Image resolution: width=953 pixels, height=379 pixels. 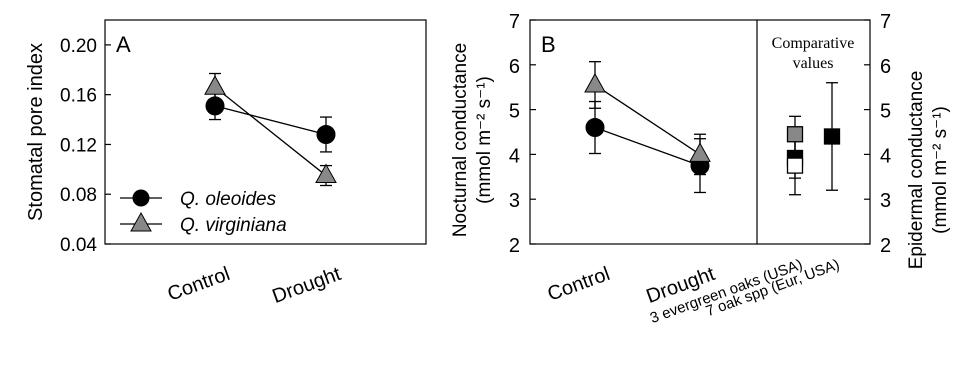 What do you see at coordinates (885, 22) in the screenshot?
I see `y-tick-label-b-right: 7` at bounding box center [885, 22].